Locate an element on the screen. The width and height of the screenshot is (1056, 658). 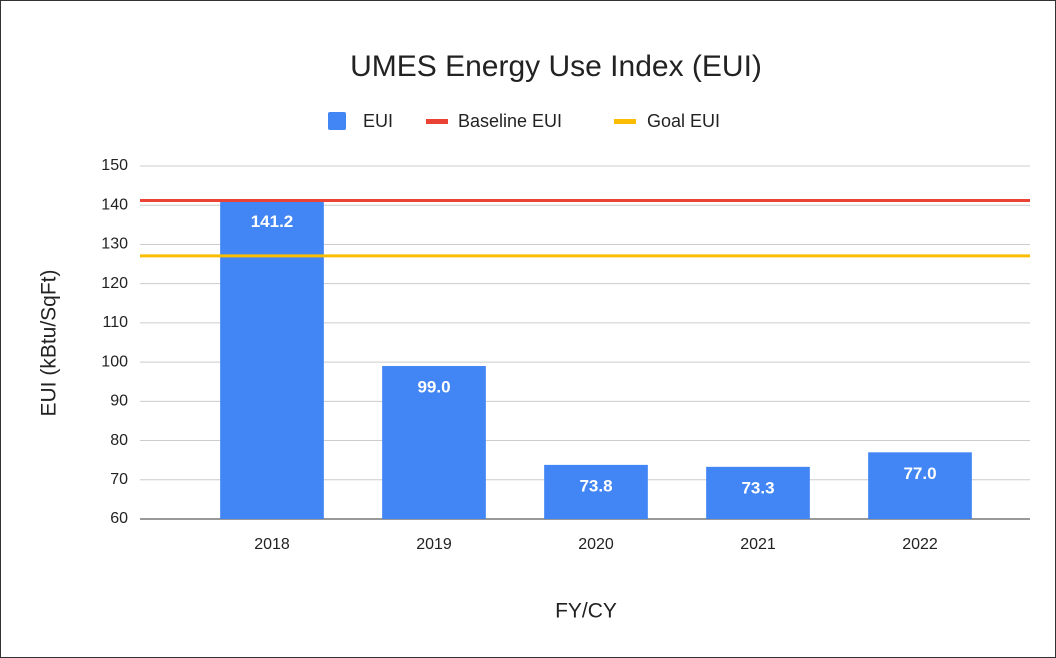
legend-label: Goal EUI is located at coordinates (683, 121).